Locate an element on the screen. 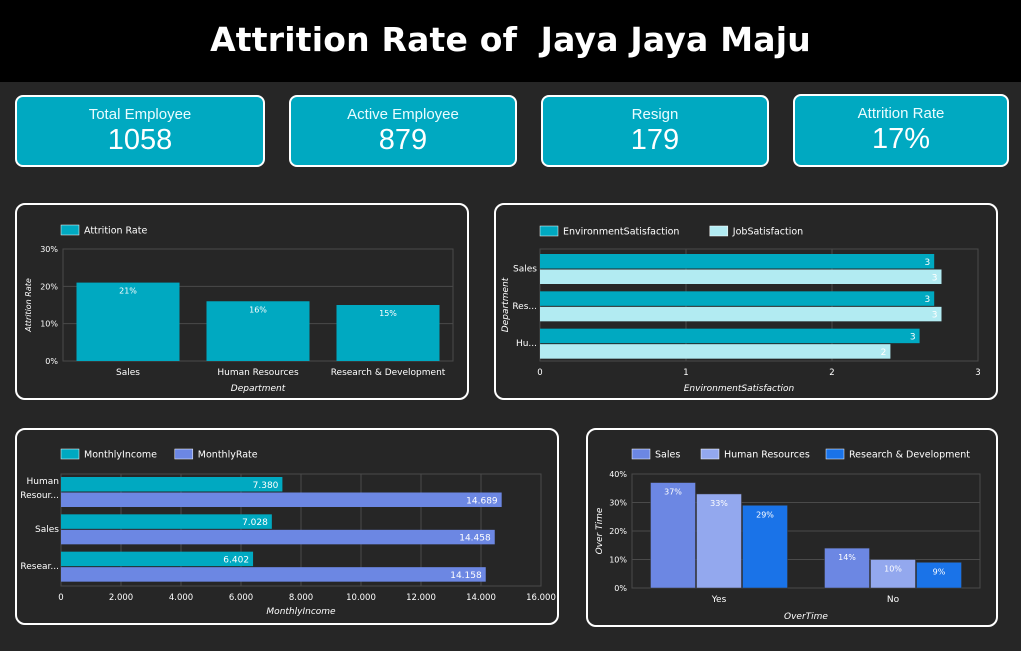 The width and height of the screenshot is (1021, 651). x-tick-label: 12.000 is located at coordinates (421, 598).